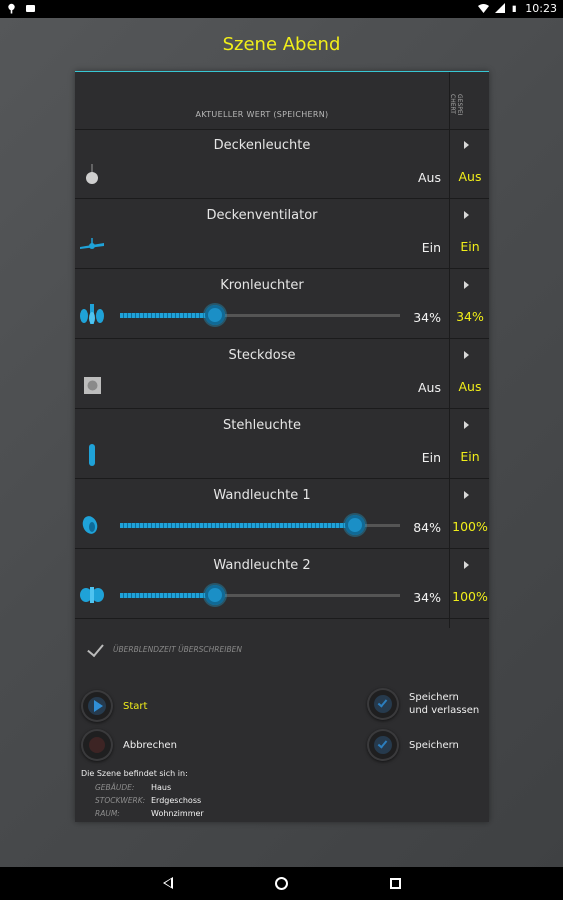 This screenshot has height=900, width=563. I want to click on override-fade-checkbox: ÜBERBLENDZEIT ÜBERSCHREIBEN, so click(164, 649).